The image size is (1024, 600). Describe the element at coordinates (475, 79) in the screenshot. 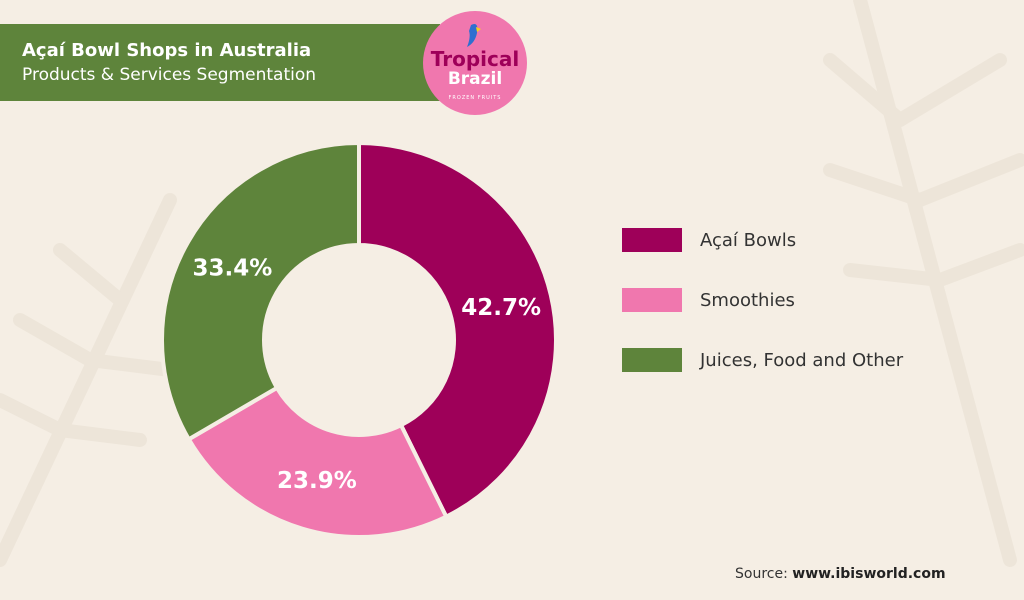

I see `logo-text-2: Brazil` at that location.